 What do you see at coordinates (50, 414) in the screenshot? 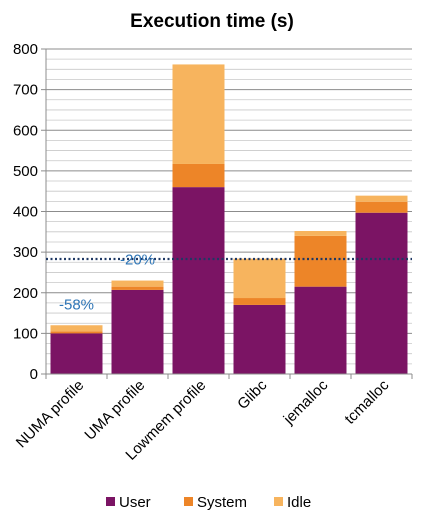
I see `x-category-label: NUMA profile` at bounding box center [50, 414].